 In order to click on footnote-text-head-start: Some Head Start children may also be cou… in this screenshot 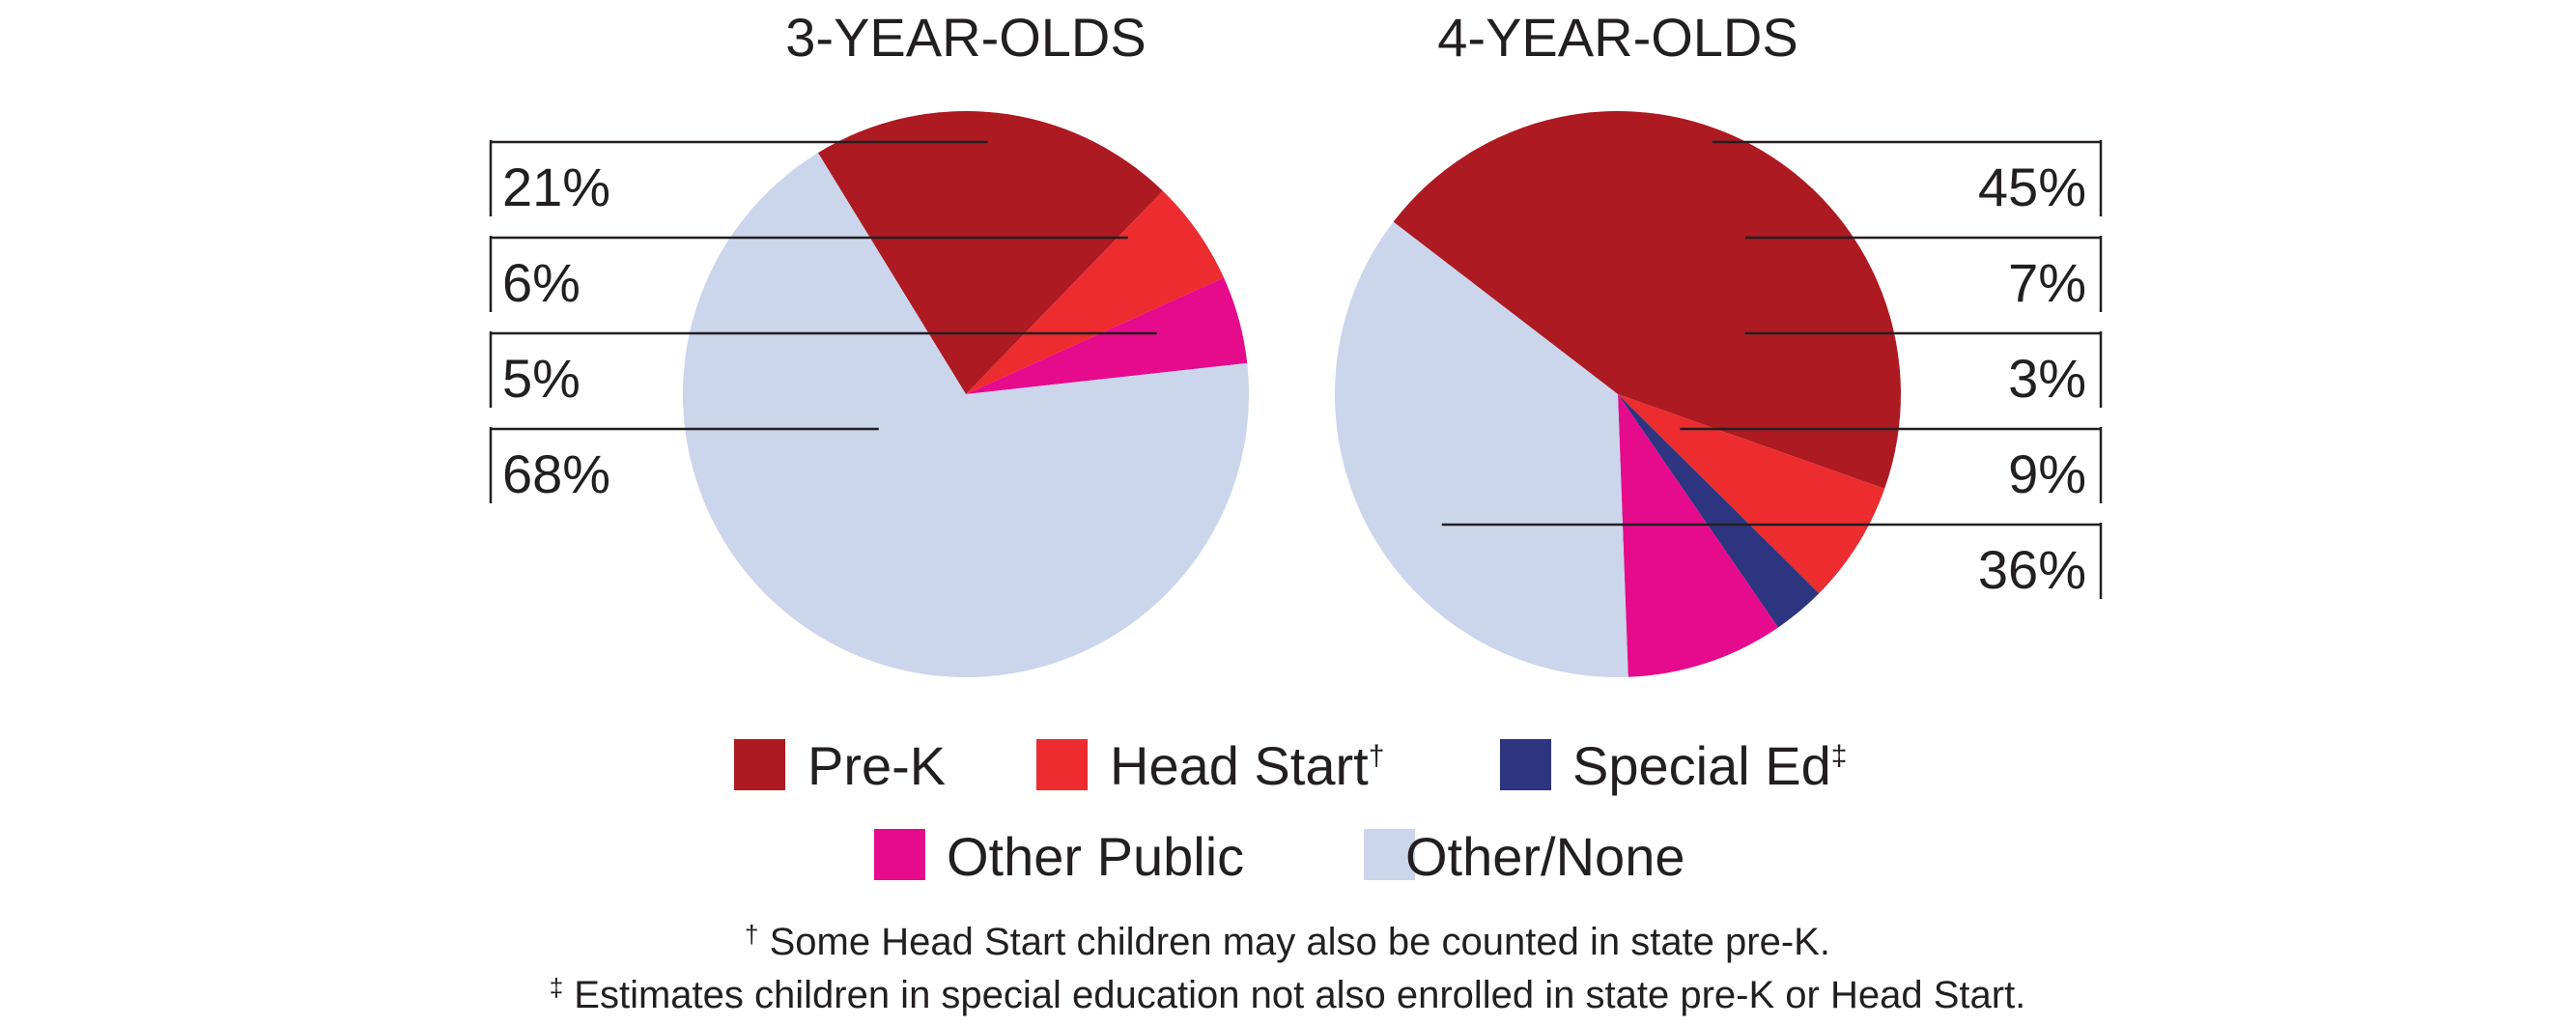, I will do `click(1293, 942)`.